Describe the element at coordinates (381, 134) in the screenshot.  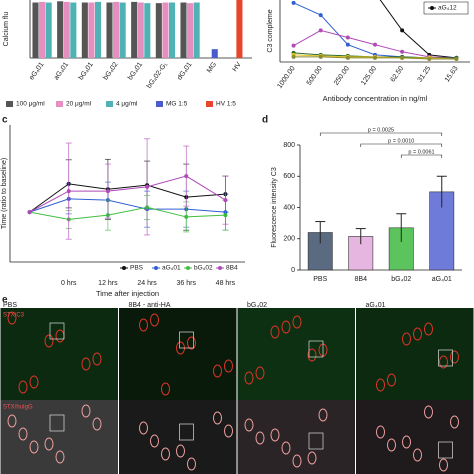
I see `significance-bracket` at that location.